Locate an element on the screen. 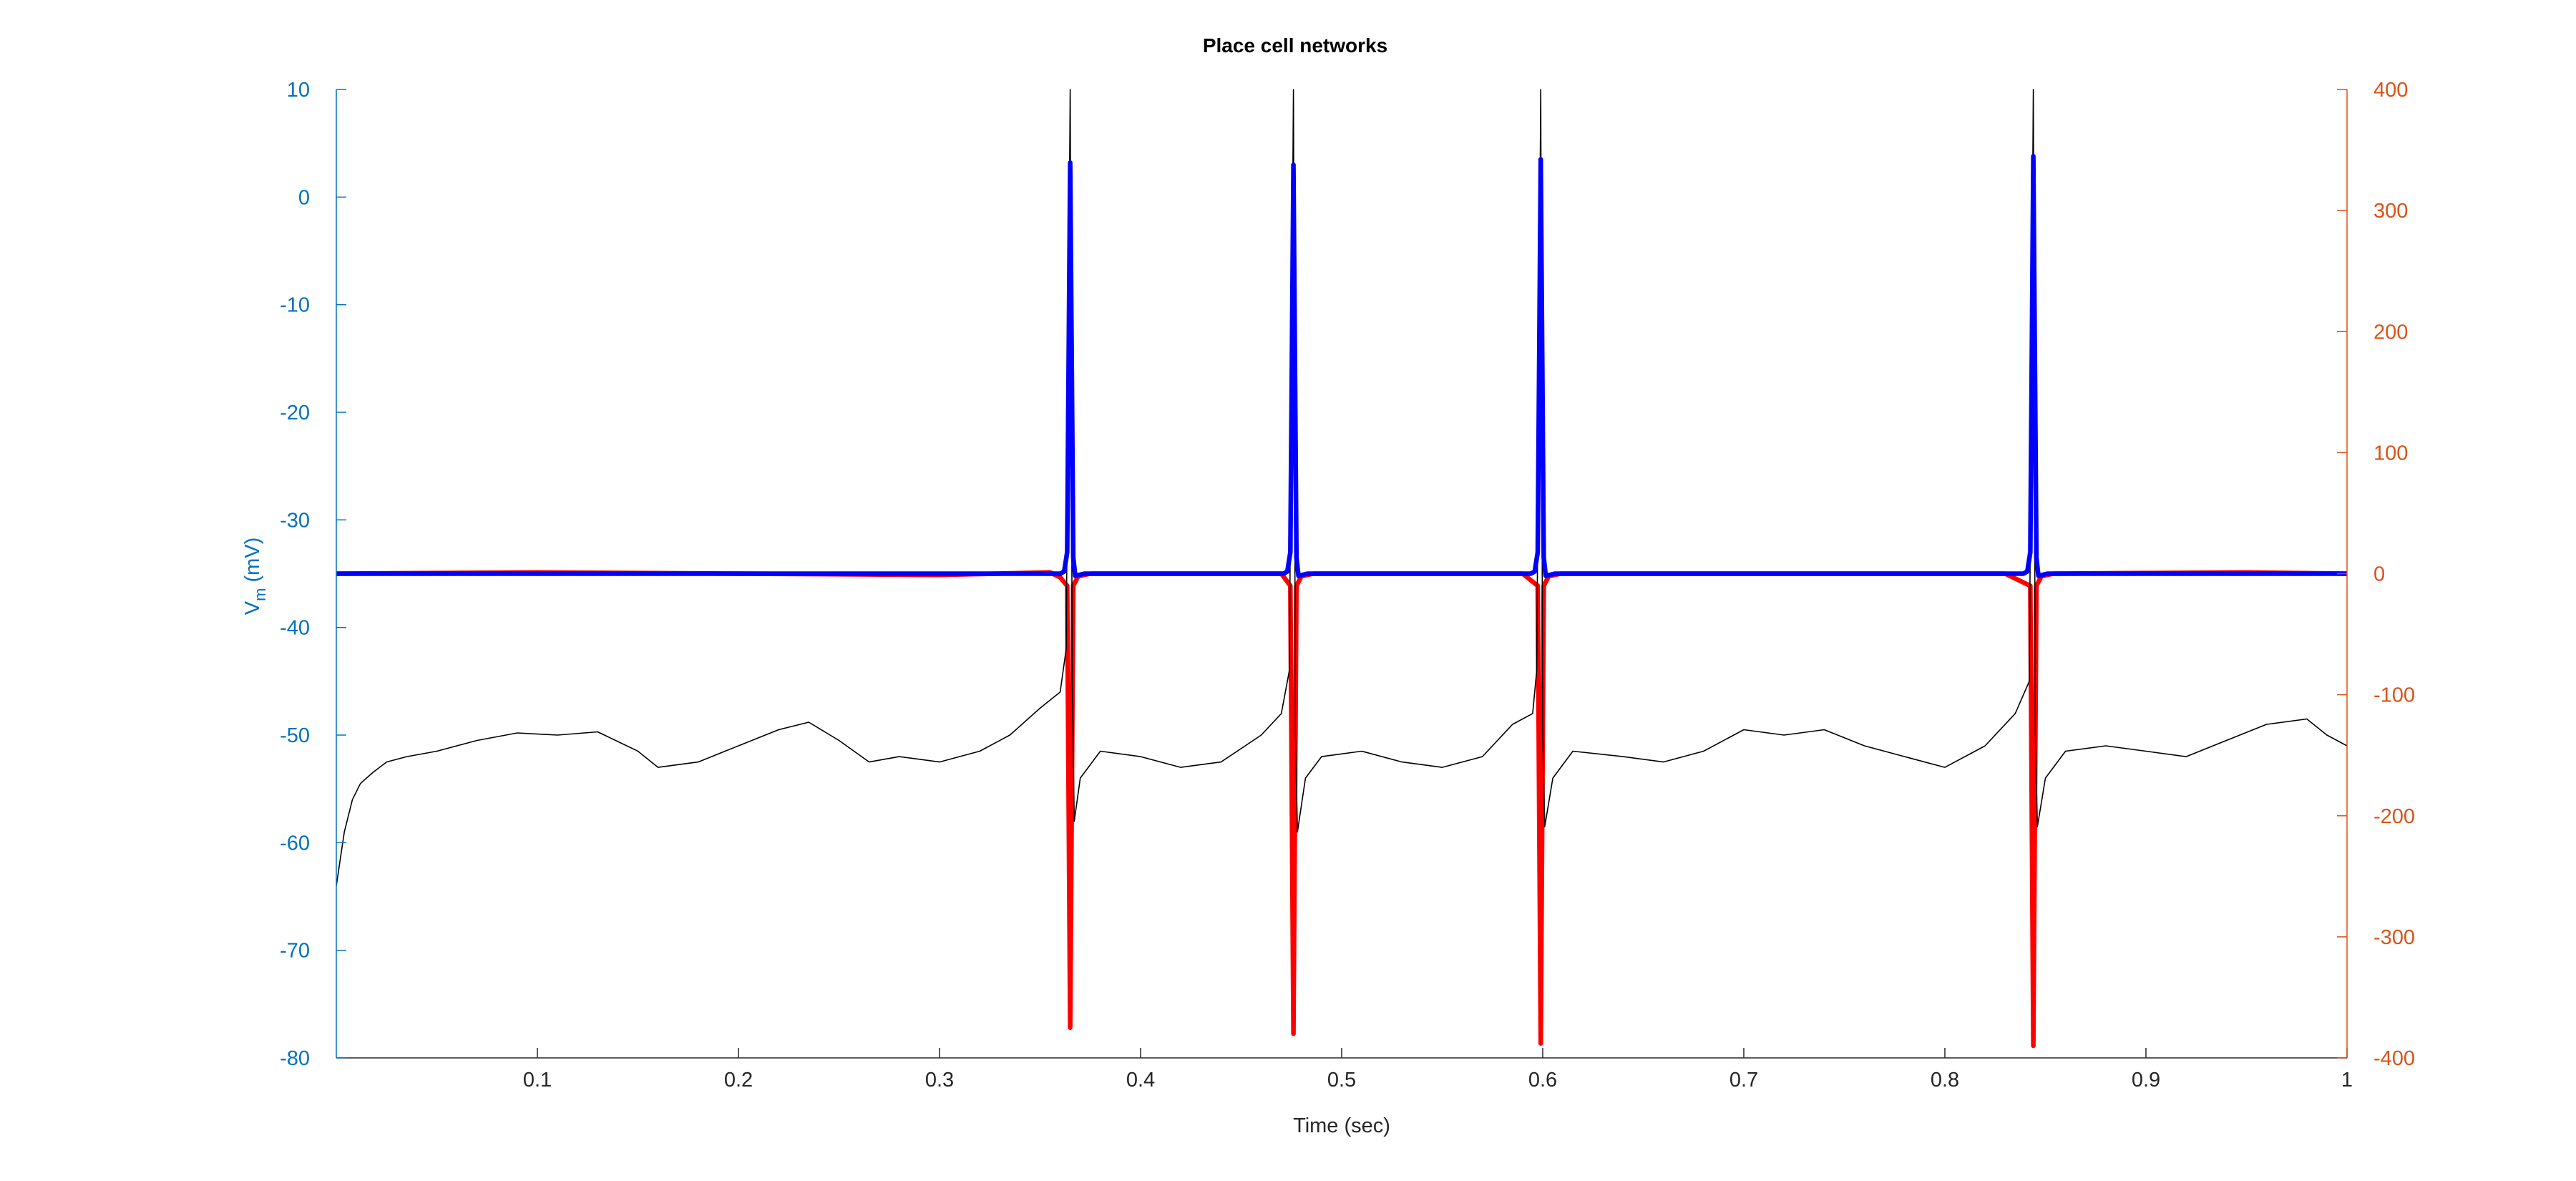  y-tick-label-right: 300 is located at coordinates (2390, 211).